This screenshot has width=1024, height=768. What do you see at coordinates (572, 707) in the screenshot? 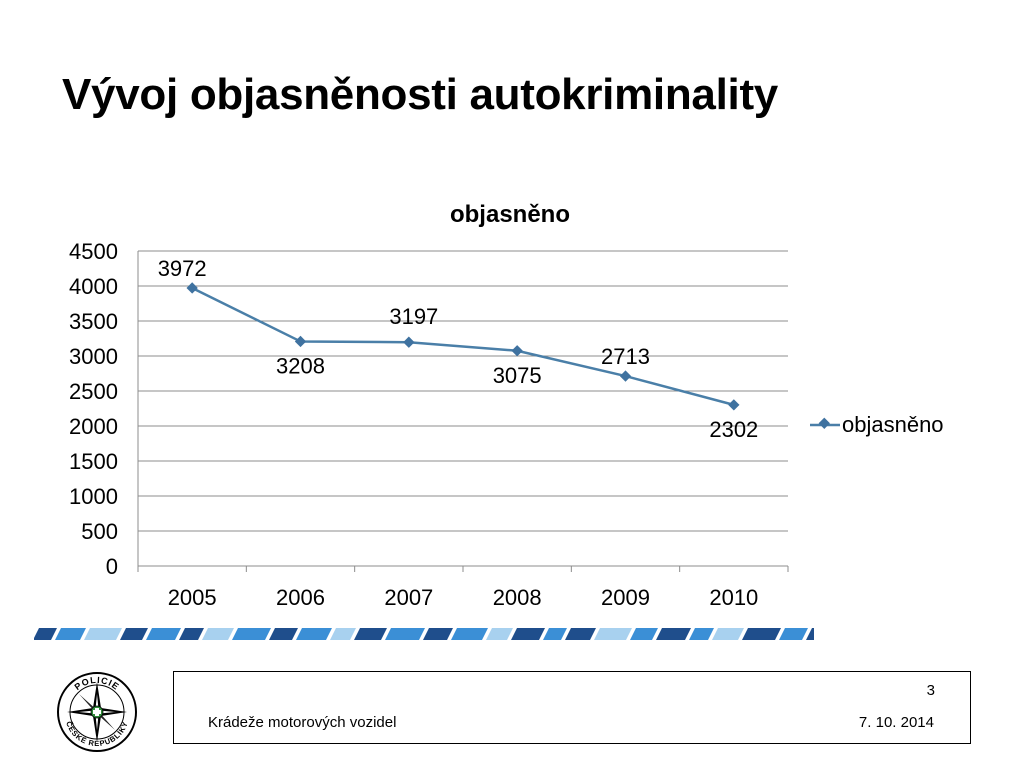
I see `footer: 3 Krádeže motorových vozidel 7. 10. 2014` at bounding box center [572, 707].